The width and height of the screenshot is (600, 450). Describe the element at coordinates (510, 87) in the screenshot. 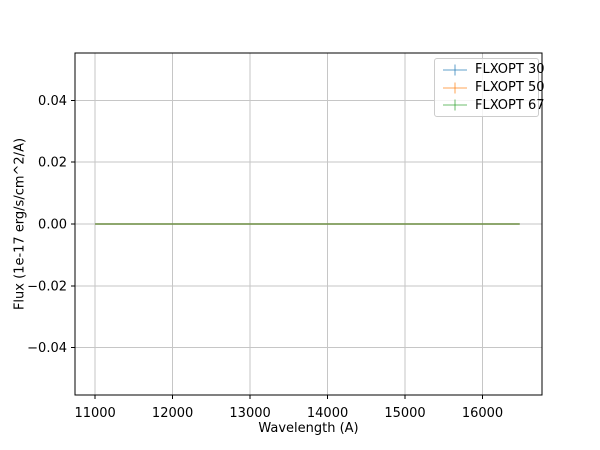

I see `legend-label: FLXOPT 50` at that location.